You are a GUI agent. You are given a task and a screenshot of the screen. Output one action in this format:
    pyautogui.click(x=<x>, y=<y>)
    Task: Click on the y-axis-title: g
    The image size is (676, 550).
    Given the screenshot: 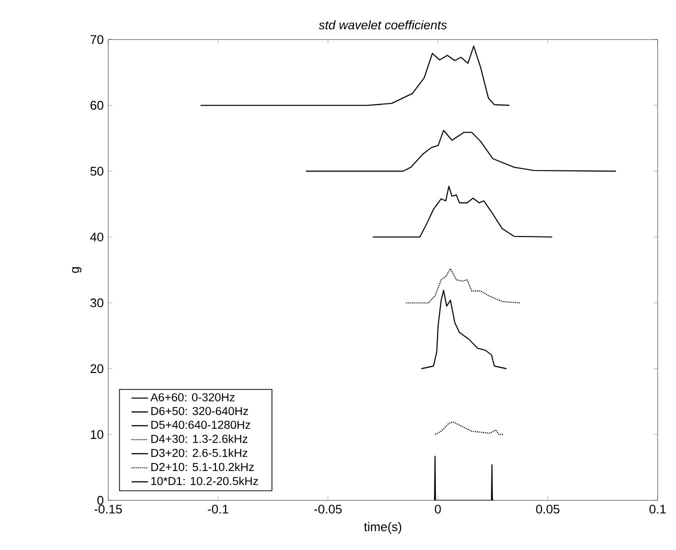 What is the action you would take?
    pyautogui.click(x=77, y=270)
    